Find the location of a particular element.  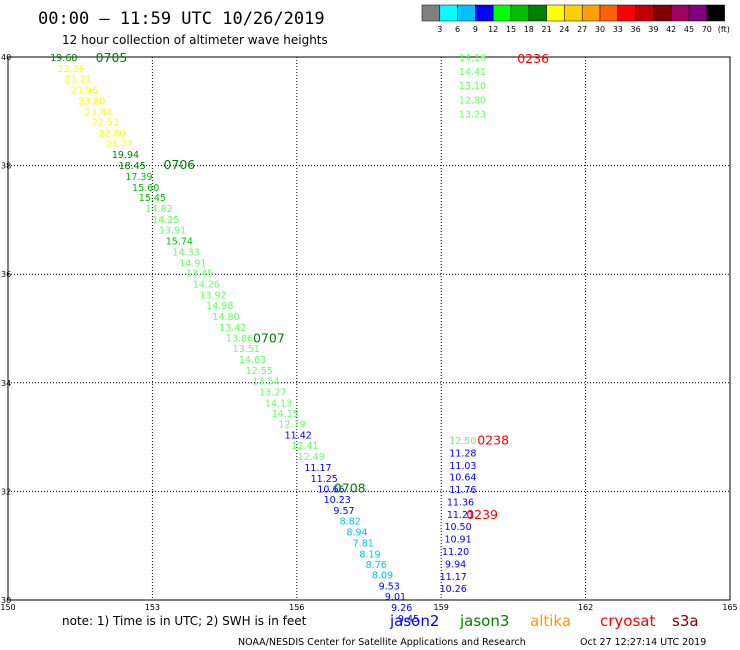

satellite-name: altika is located at coordinates (550, 621).